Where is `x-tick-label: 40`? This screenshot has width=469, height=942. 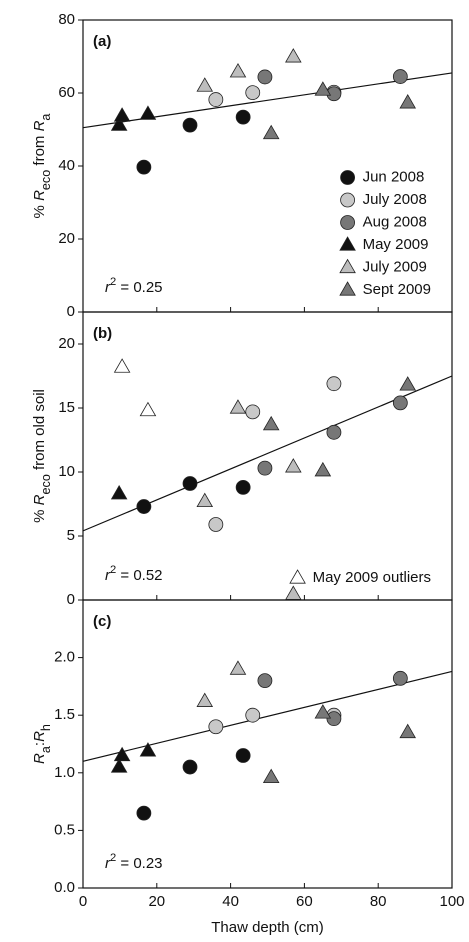 x-tick-label: 40 is located at coordinates (230, 901).